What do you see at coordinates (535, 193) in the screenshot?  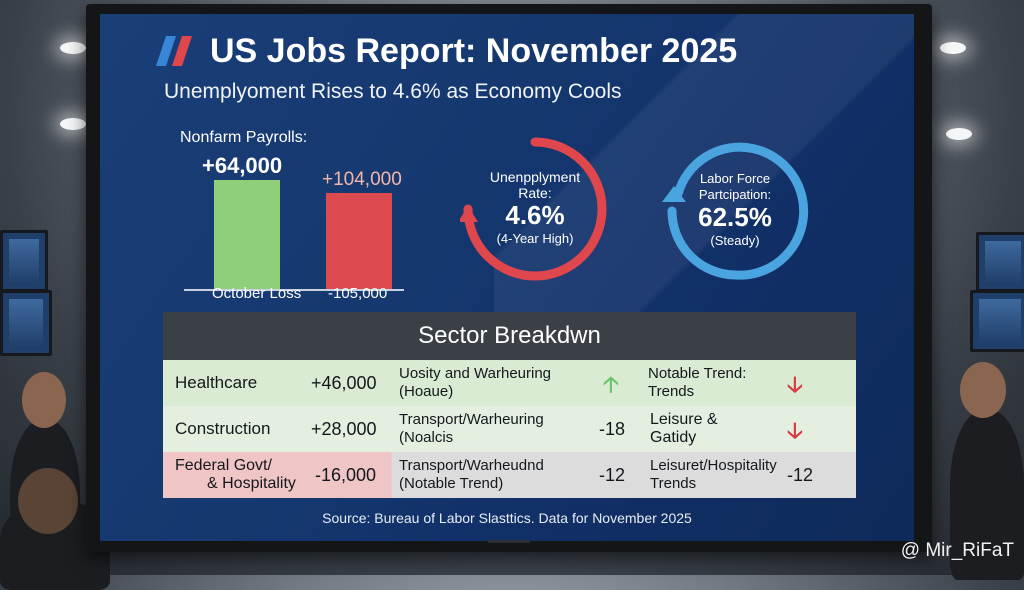 I see `unemployment-label-line2: Rate:` at bounding box center [535, 193].